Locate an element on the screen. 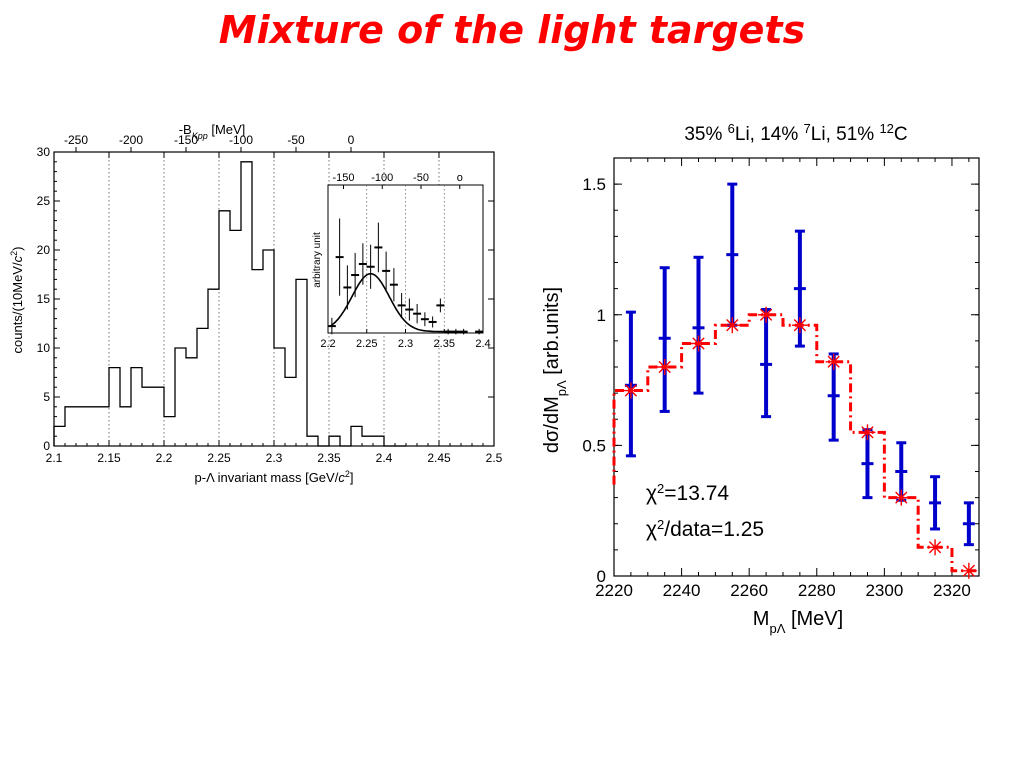 The height and width of the screenshot is (768, 1024). inset-grid-lines is located at coordinates (405, 259).